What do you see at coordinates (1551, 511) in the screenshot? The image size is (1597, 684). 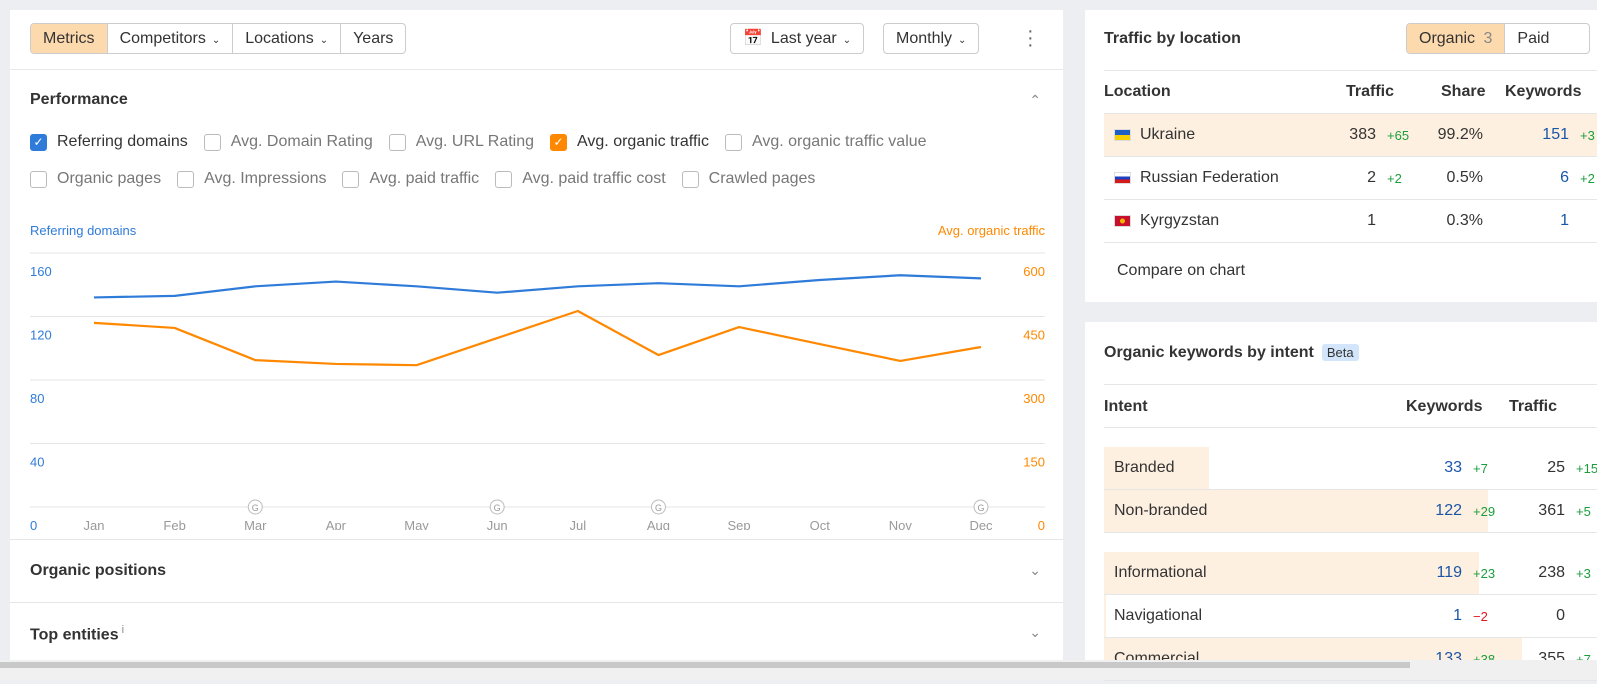 I see `traffic-value: 361` at bounding box center [1551, 511].